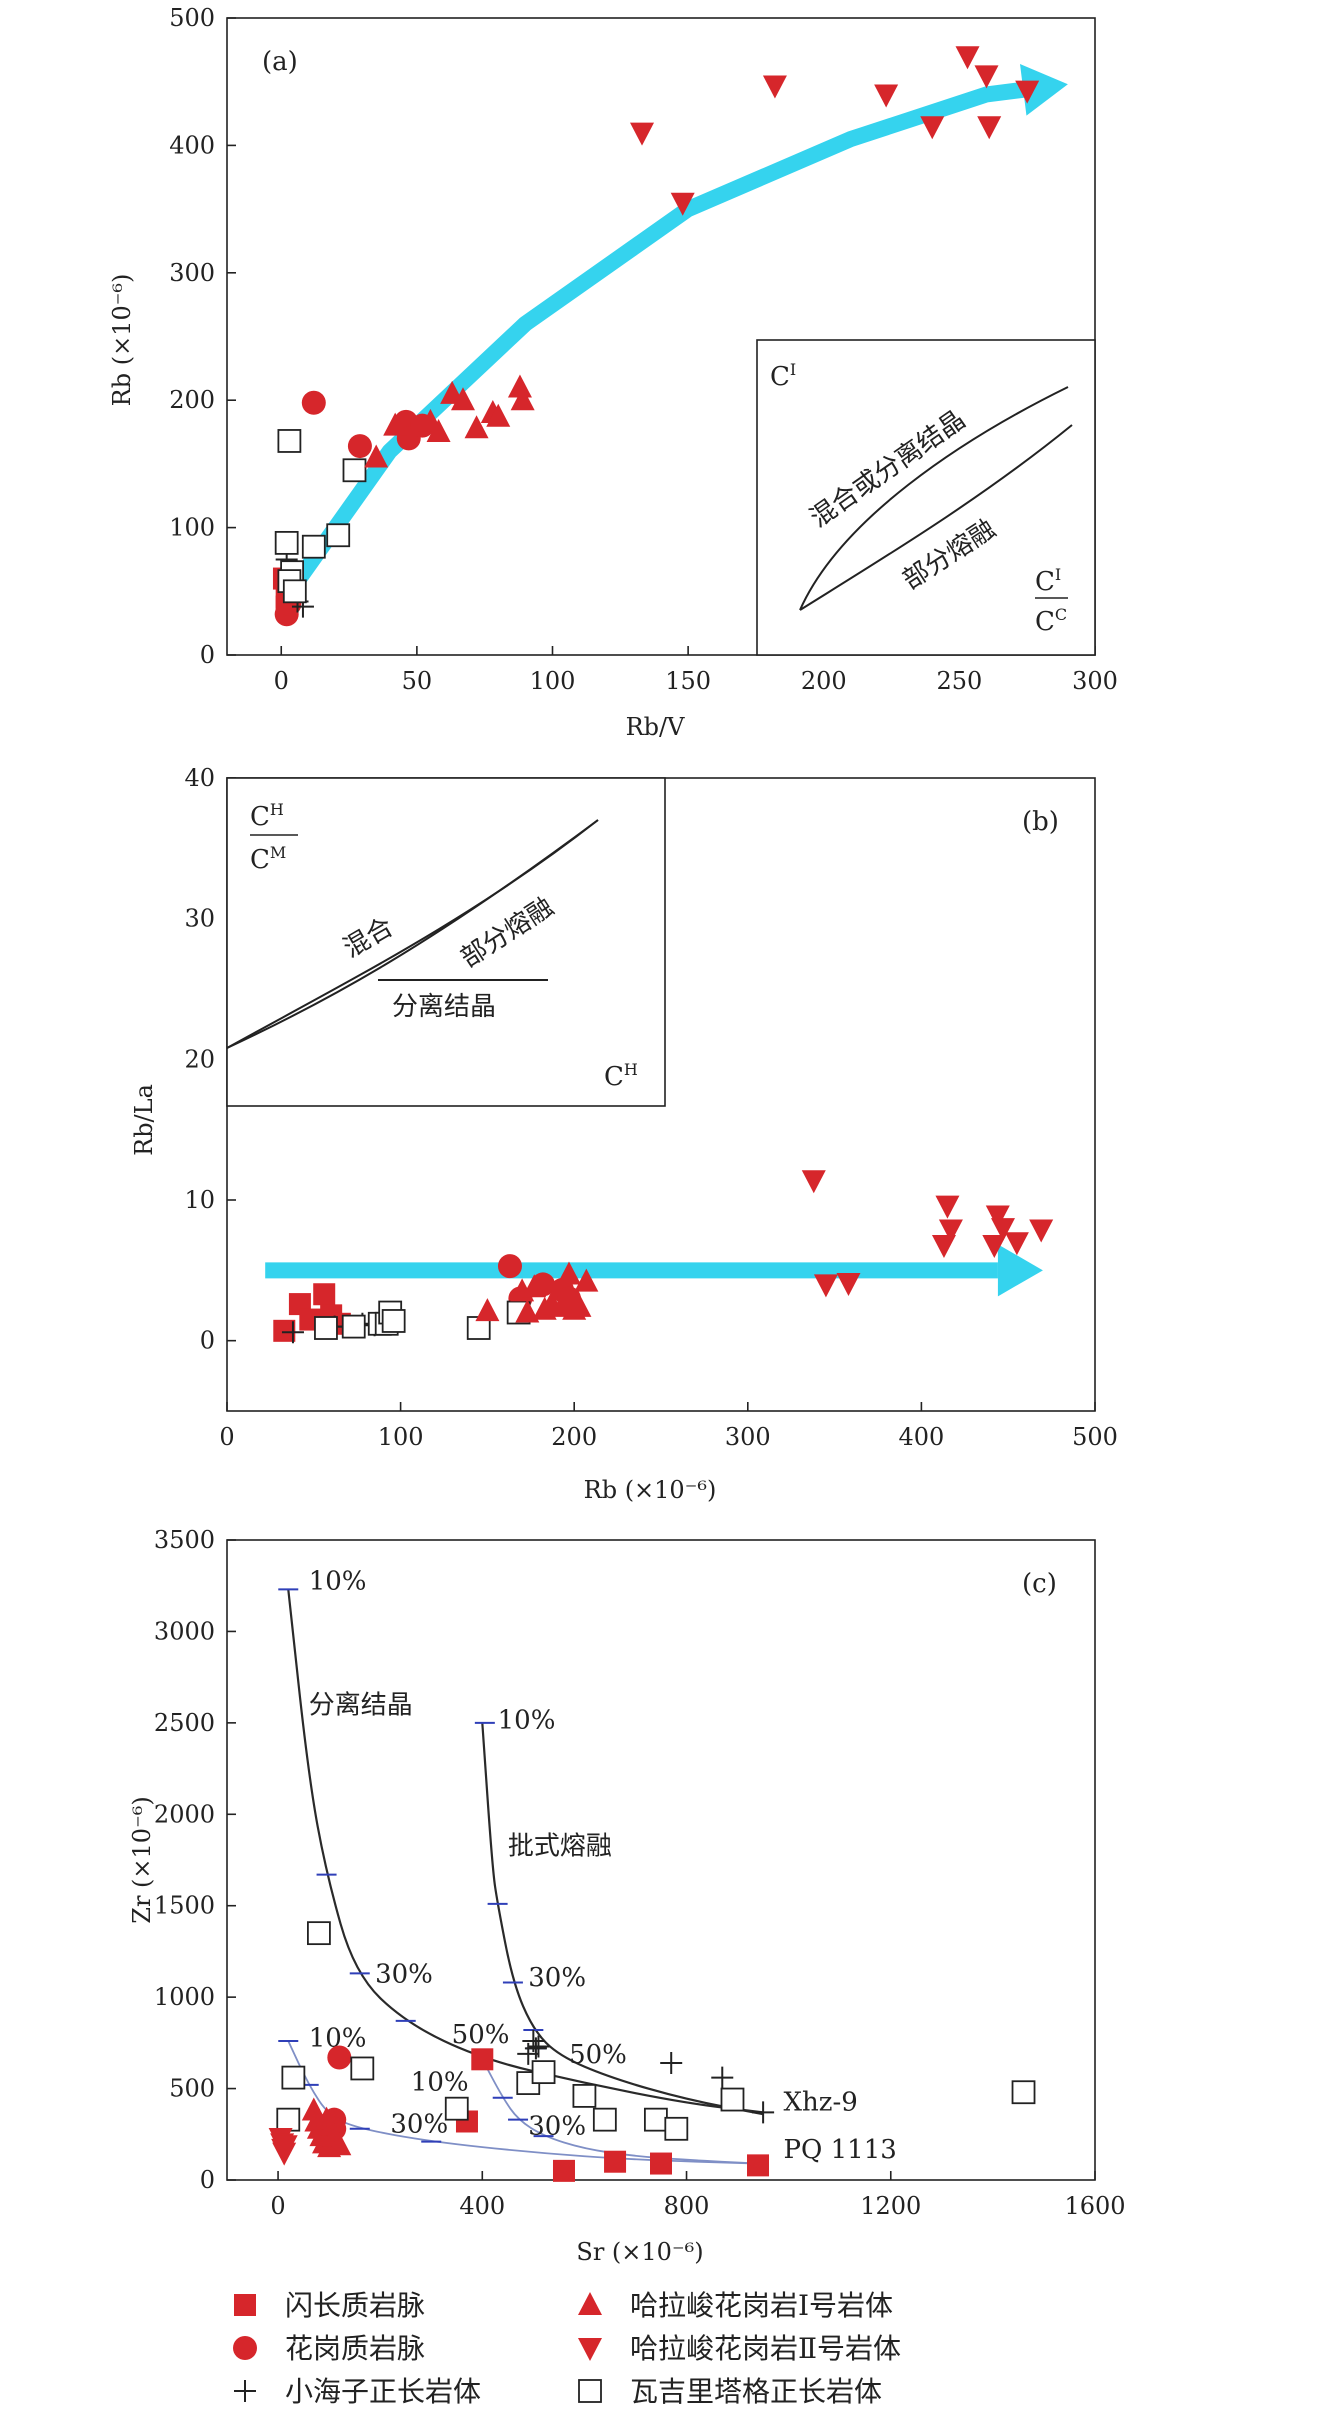 The width and height of the screenshot is (1338, 2416). Describe the element at coordinates (207, 655) in the screenshot. I see `y-tick-label-a-0: 0` at that location.